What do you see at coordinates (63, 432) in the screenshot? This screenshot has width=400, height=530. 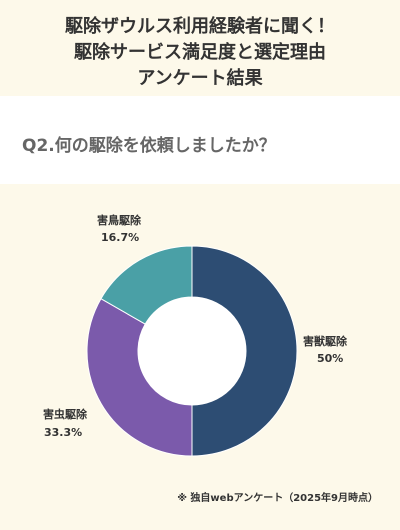 I see `slice-value-gaichu: 33.3%` at bounding box center [63, 432].